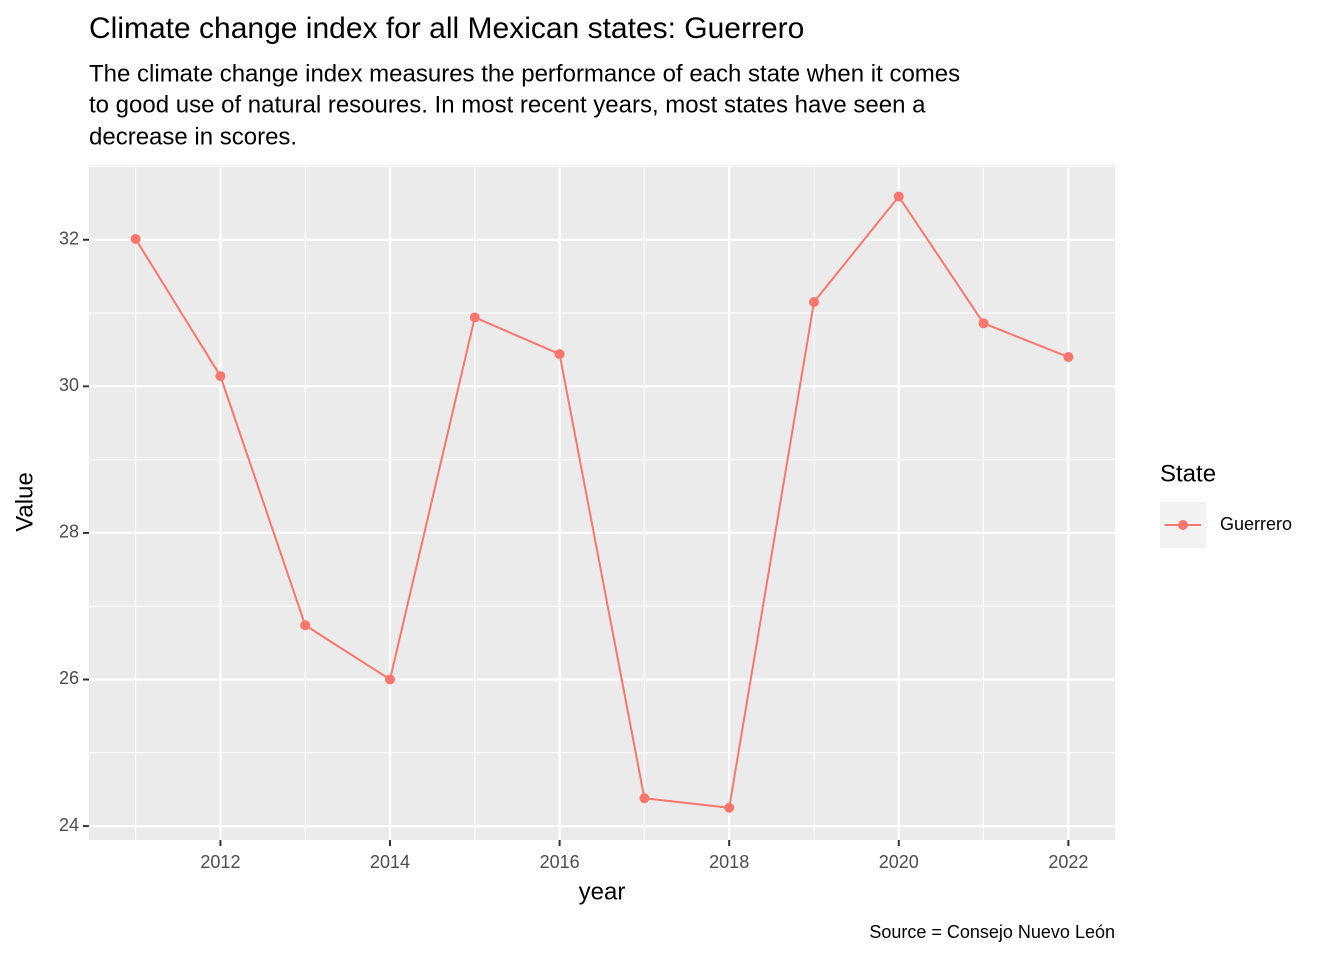  I want to click on y-tick-label: 28, so click(69, 532).